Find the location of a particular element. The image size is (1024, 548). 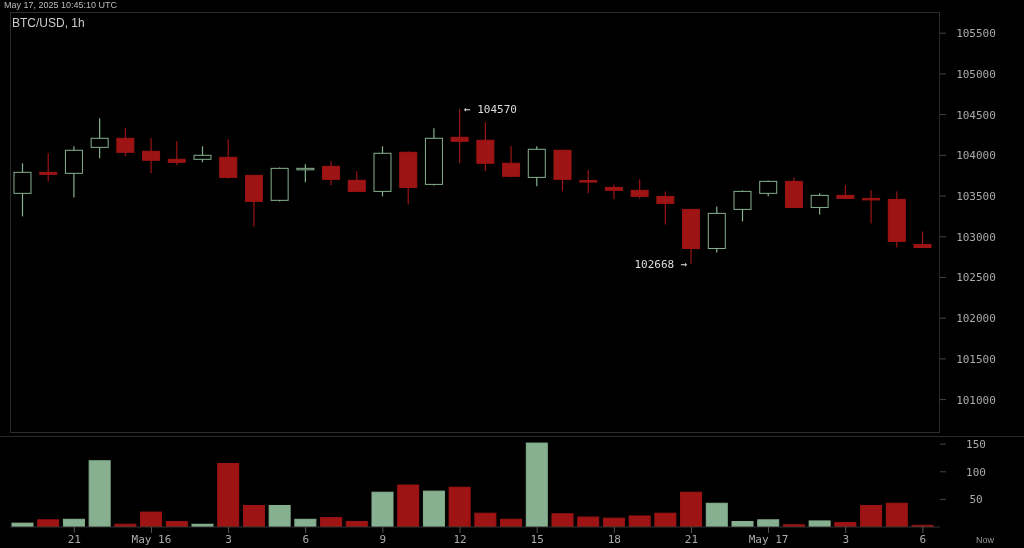

x-tick-label: 15 is located at coordinates (537, 539).